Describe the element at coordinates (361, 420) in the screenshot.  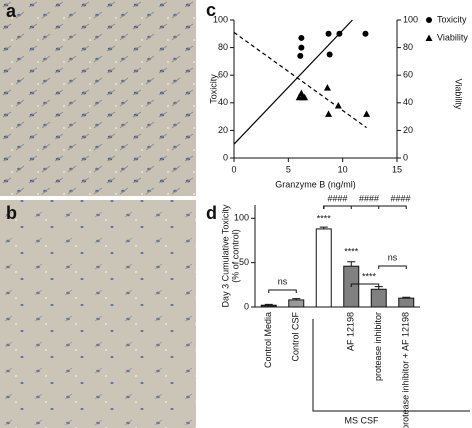
I see `group-label: MS CSF` at that location.